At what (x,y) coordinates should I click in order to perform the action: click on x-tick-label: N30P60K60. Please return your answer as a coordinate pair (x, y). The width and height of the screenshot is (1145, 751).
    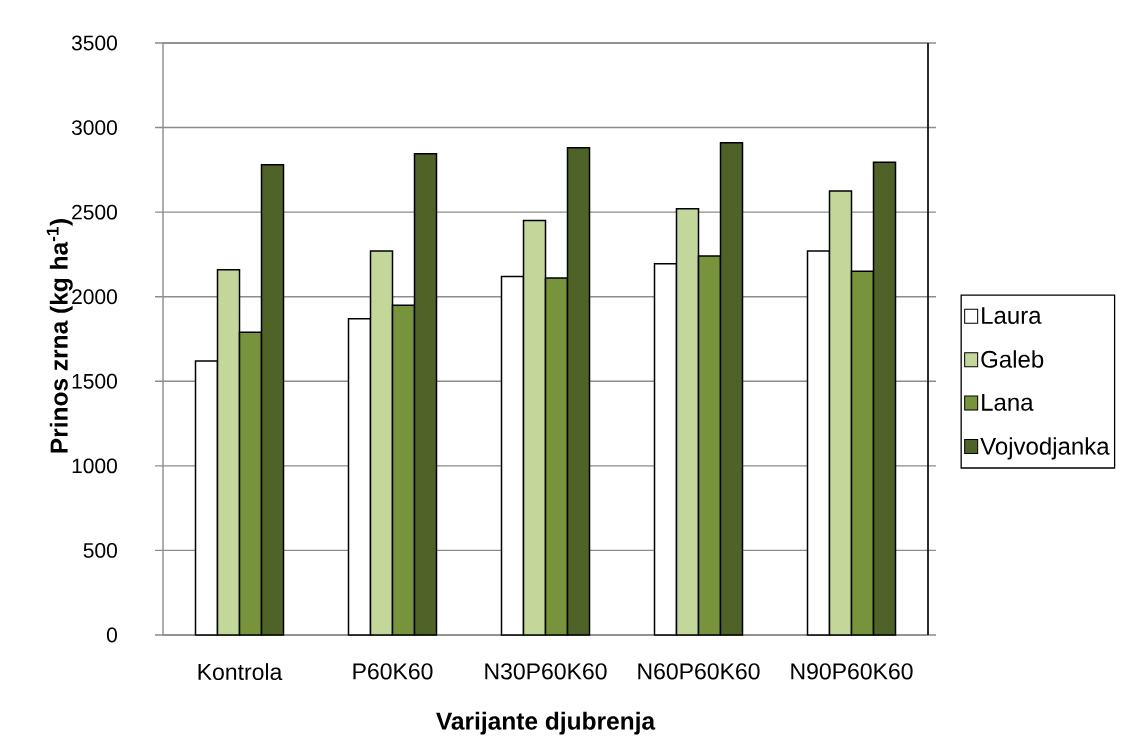
    Looking at the image, I should click on (546, 671).